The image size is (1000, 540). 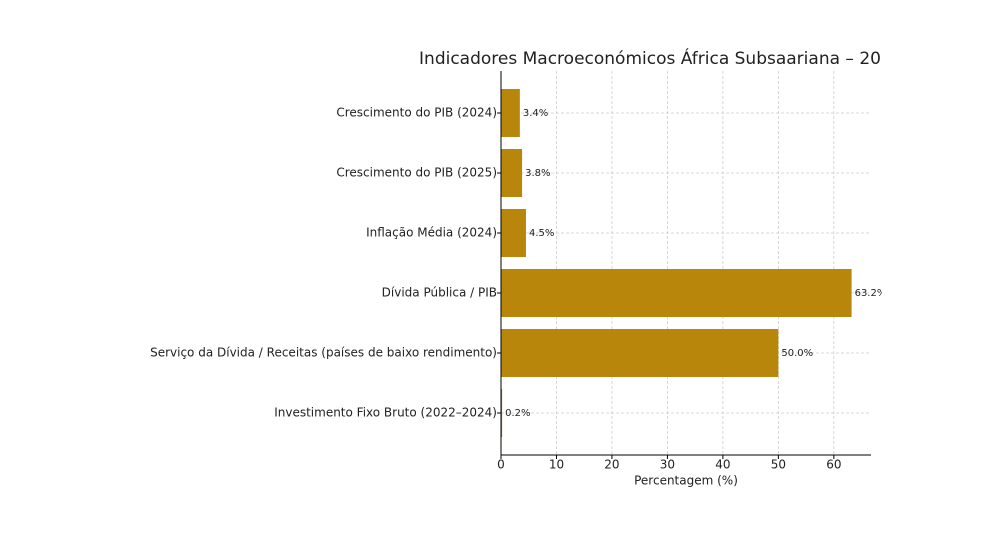 I want to click on x-tick-label: 30, so click(x=667, y=465).